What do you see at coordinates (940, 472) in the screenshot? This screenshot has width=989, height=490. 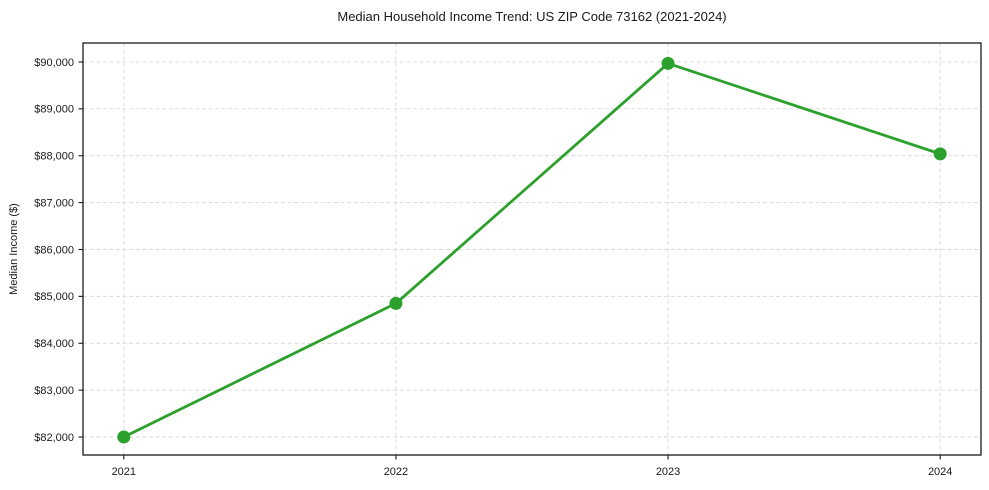 I see `x-tick-label: 2024` at bounding box center [940, 472].